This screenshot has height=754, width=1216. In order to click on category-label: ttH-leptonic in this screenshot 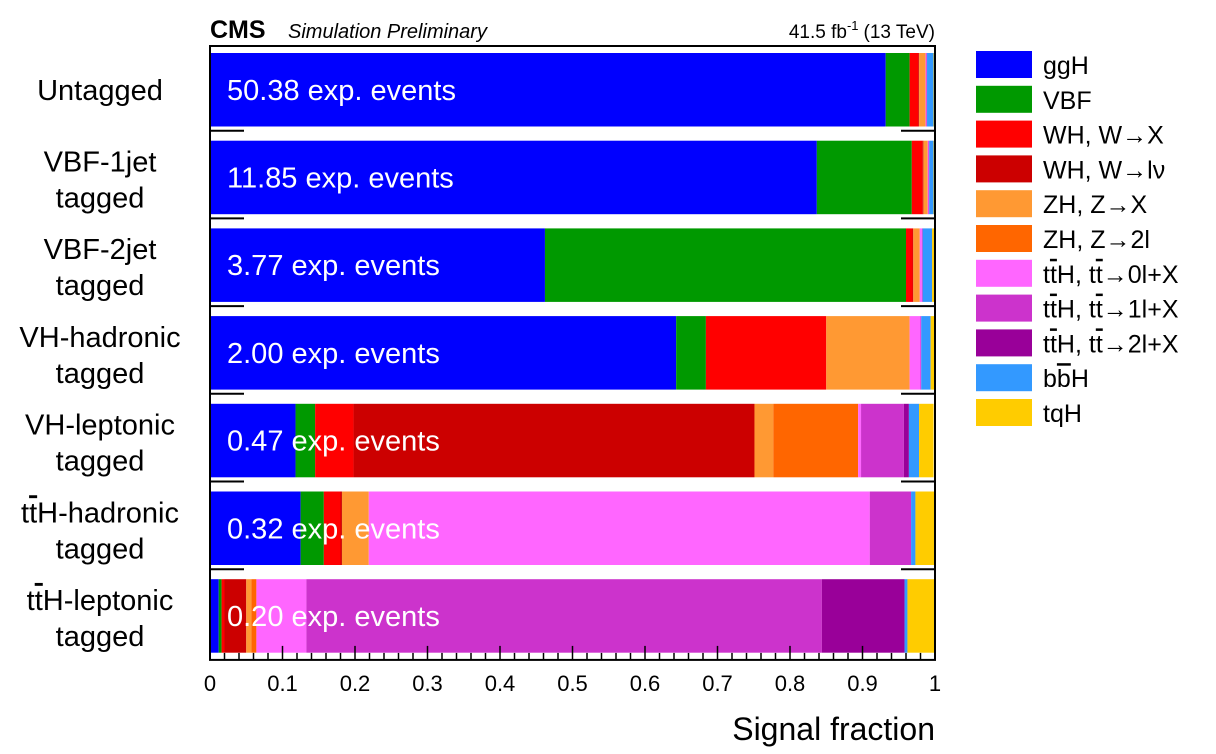, I will do `click(100, 601)`.